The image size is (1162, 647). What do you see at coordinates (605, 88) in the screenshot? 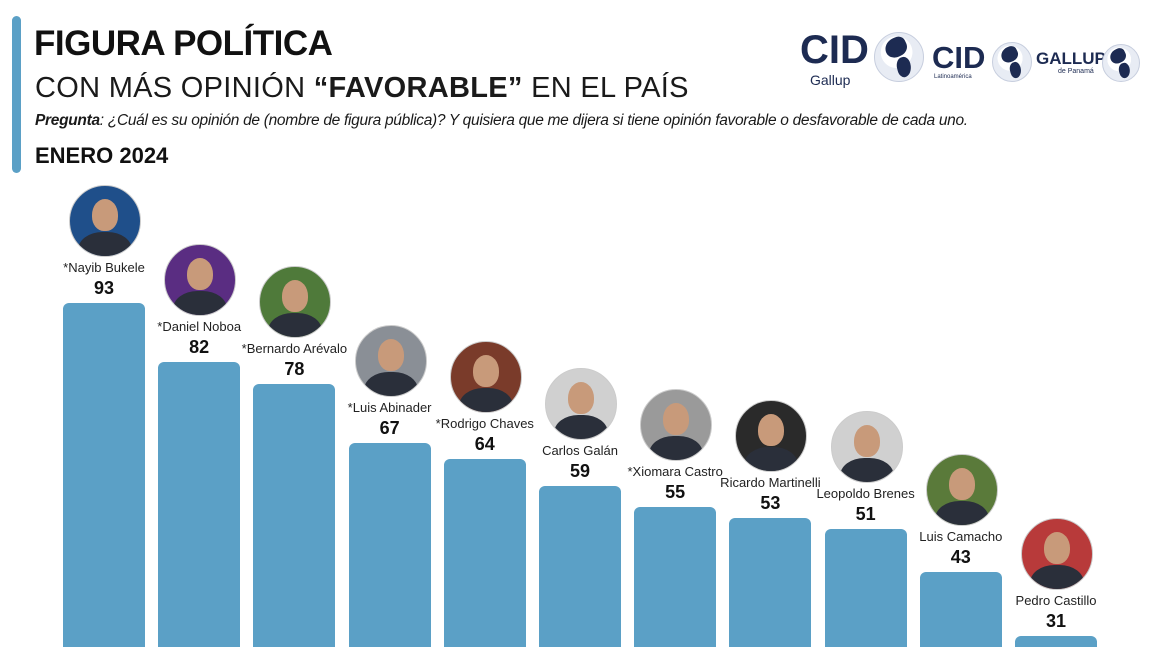
I see `subtitle-suffix: EN EL PAÍS` at bounding box center [605, 88].